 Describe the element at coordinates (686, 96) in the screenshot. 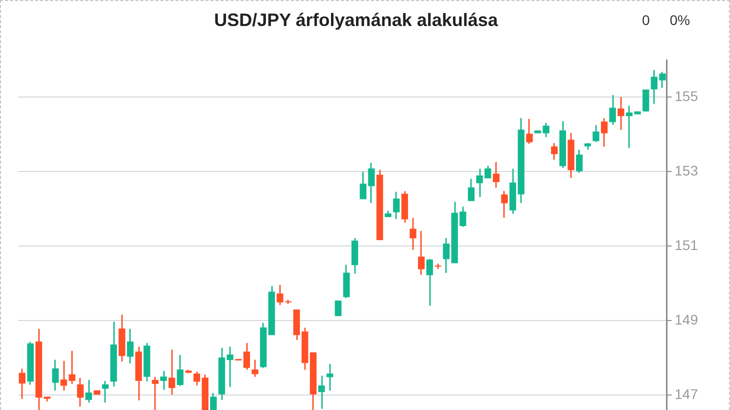

I see `y-tick-label: 155` at that location.